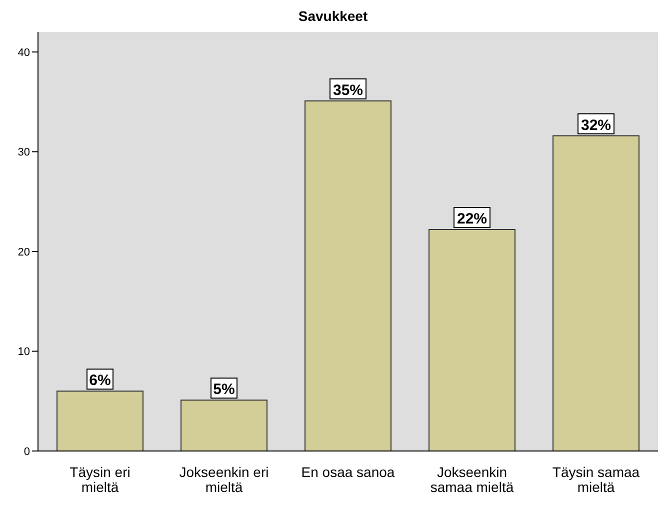  I want to click on data-label: 5%, so click(224, 389).